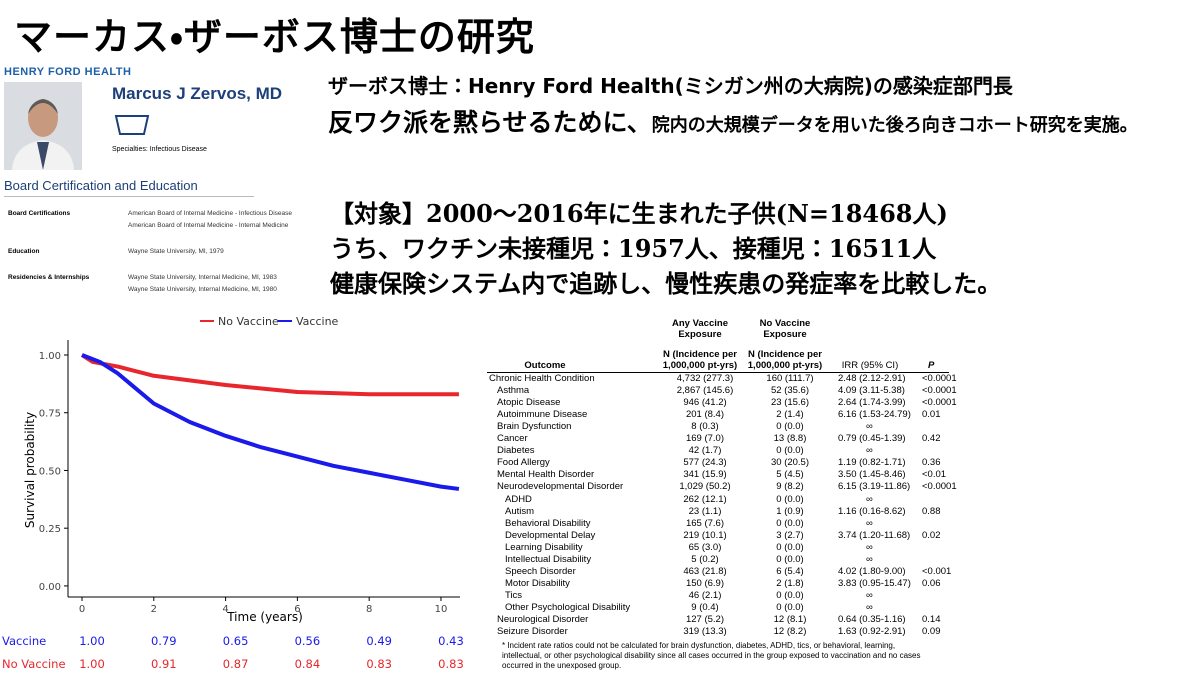  What do you see at coordinates (937, 571) in the screenshot?
I see `p-cell: <0.001` at bounding box center [937, 571].